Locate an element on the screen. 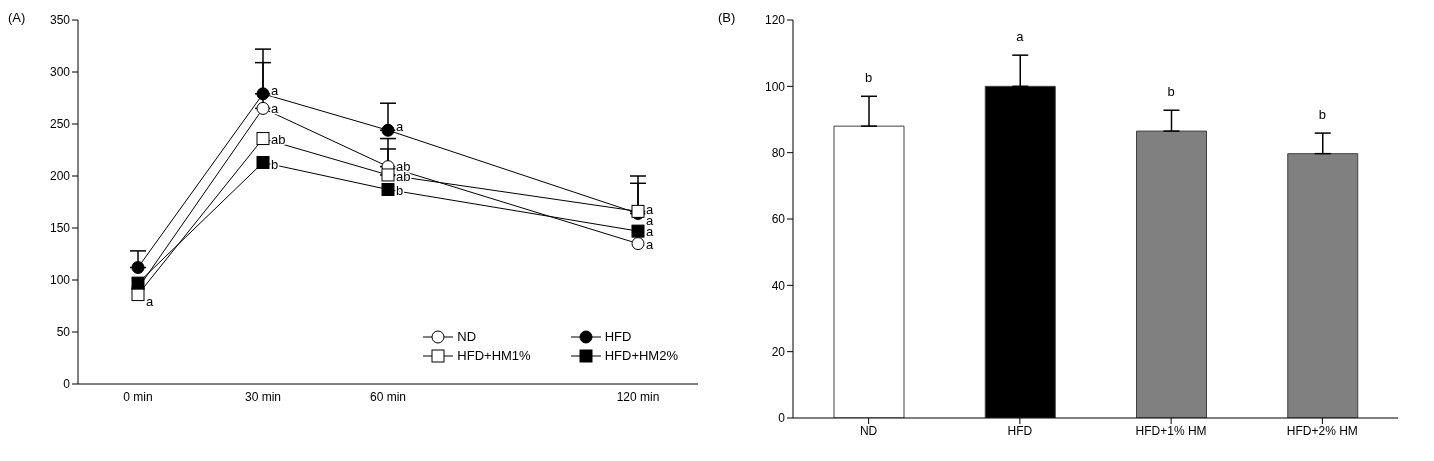  y-tick-label: 120 is located at coordinates (775, 20).